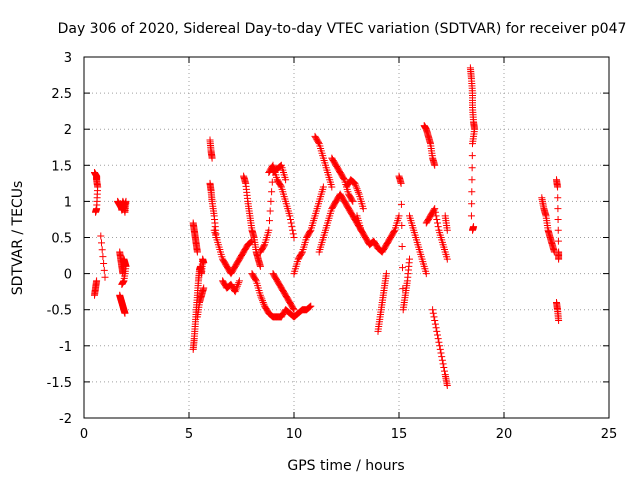 This screenshot has height=480, width=640. What do you see at coordinates (18, 238) in the screenshot?
I see `y-axis-label: SDTVAR / TECUs` at bounding box center [18, 238].